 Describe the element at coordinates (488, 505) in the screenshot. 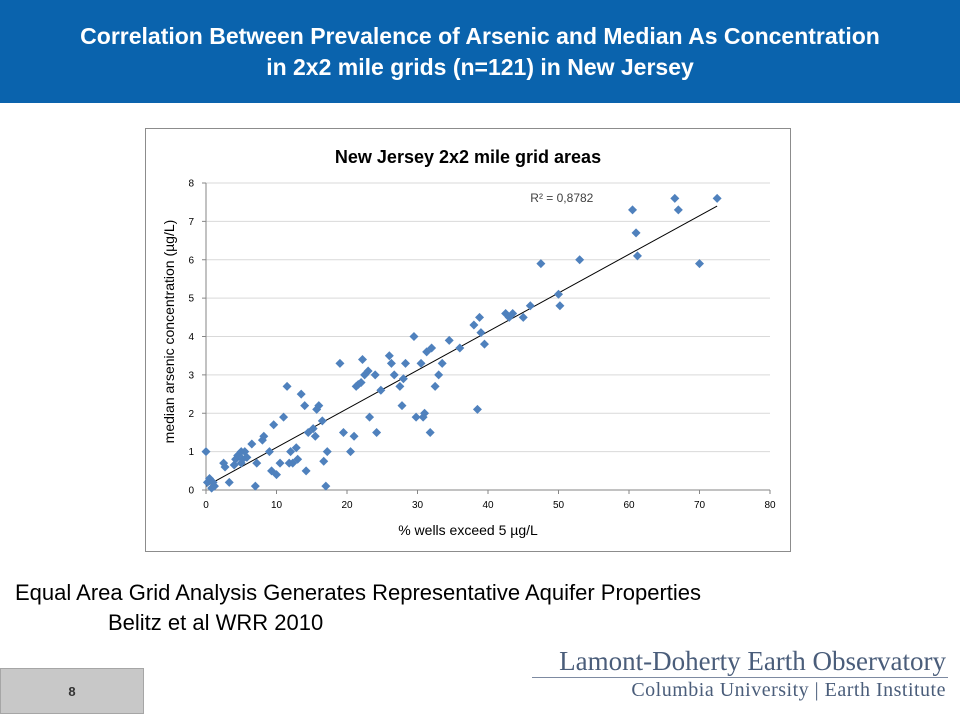

I see `x-tick-label: 40` at that location.